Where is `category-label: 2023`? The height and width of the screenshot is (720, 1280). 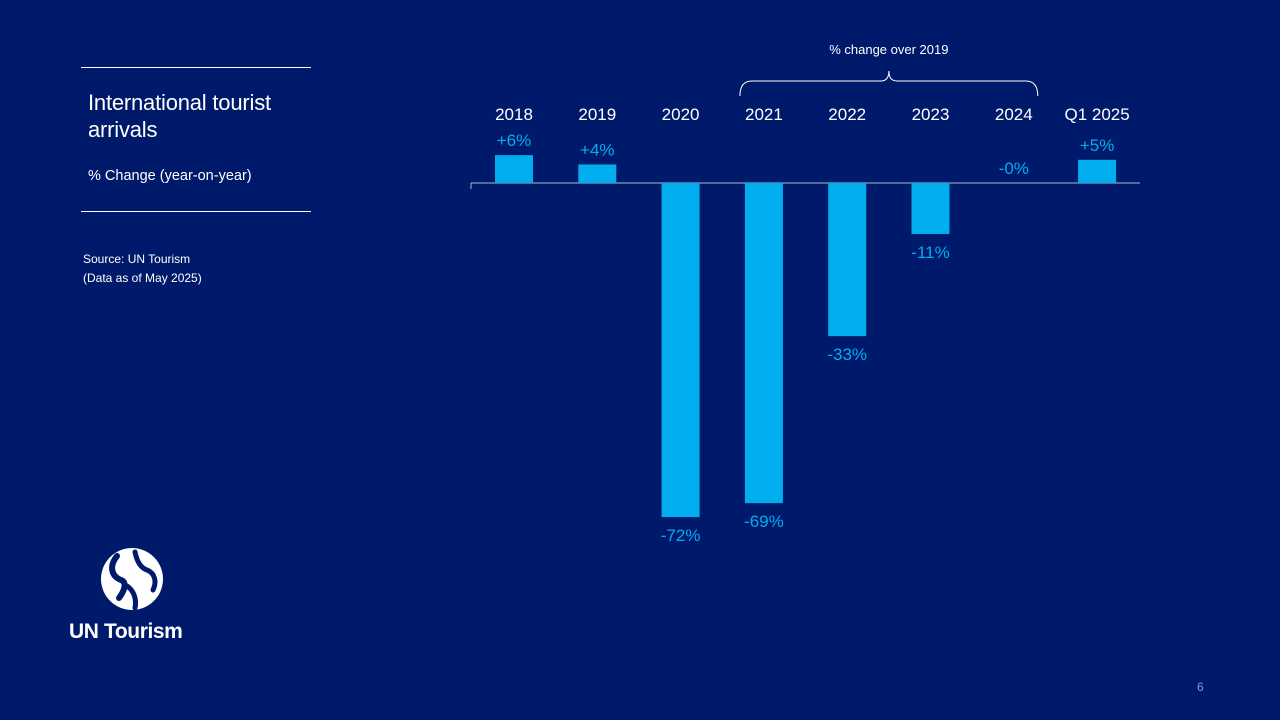
category-label: 2023 is located at coordinates (931, 114).